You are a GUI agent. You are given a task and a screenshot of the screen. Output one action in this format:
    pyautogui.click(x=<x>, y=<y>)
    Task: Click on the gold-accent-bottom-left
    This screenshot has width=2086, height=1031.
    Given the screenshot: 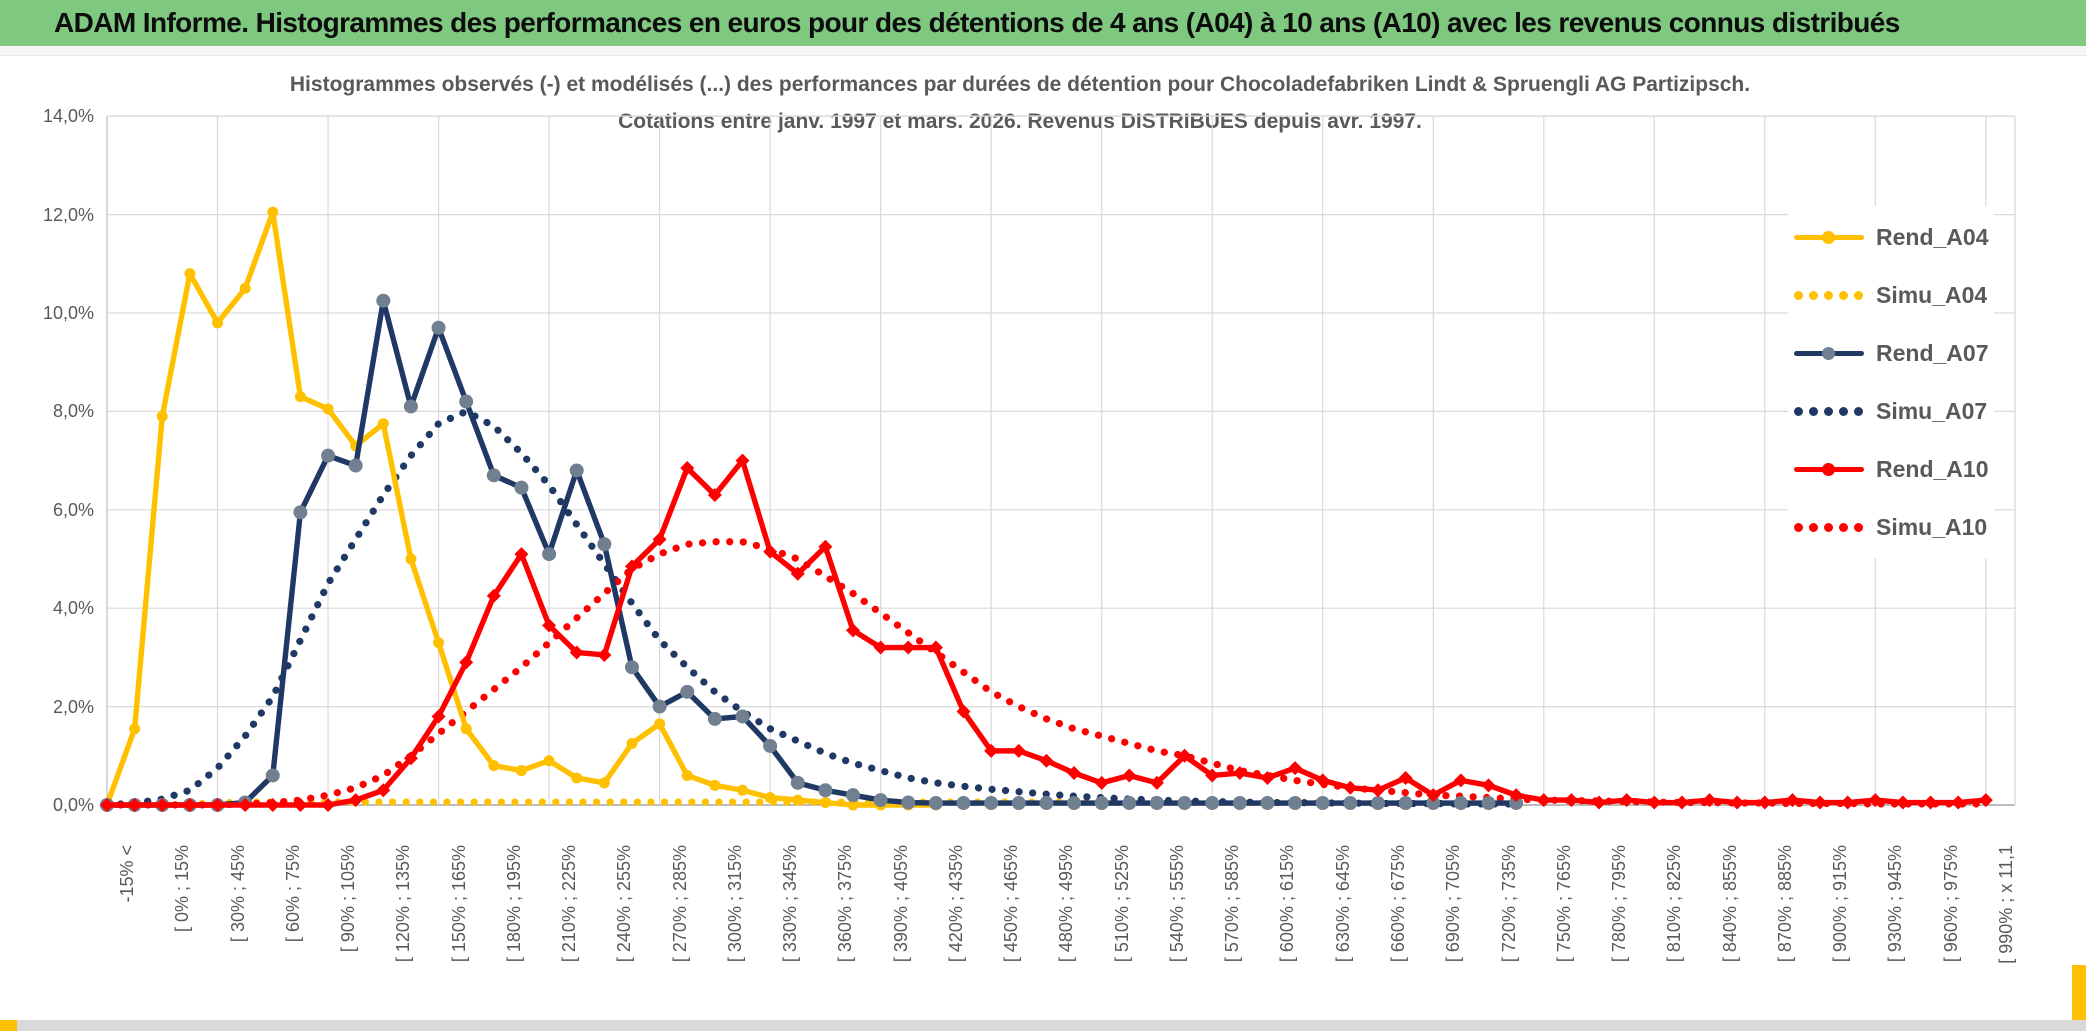 What is the action you would take?
    pyautogui.click(x=8, y=1025)
    